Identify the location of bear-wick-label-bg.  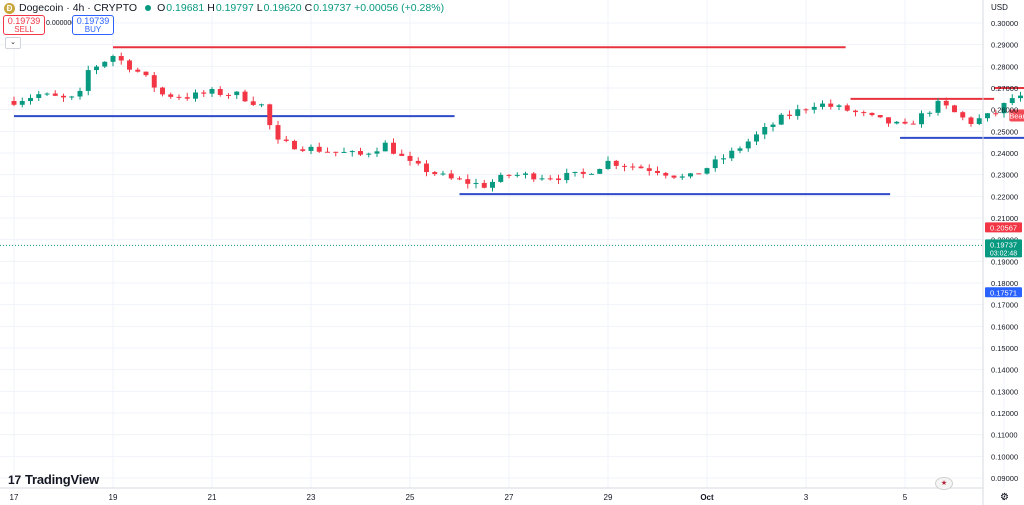
(1016, 115).